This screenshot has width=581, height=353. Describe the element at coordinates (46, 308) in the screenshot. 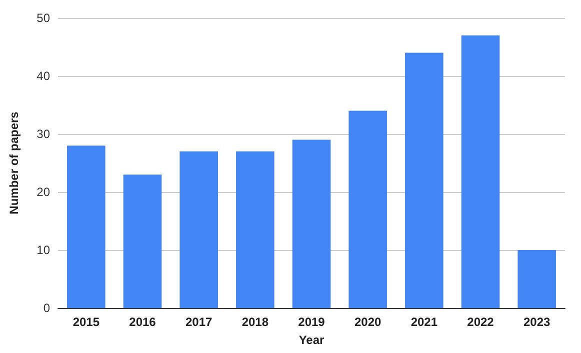

I see `y-tick-label: 0` at that location.